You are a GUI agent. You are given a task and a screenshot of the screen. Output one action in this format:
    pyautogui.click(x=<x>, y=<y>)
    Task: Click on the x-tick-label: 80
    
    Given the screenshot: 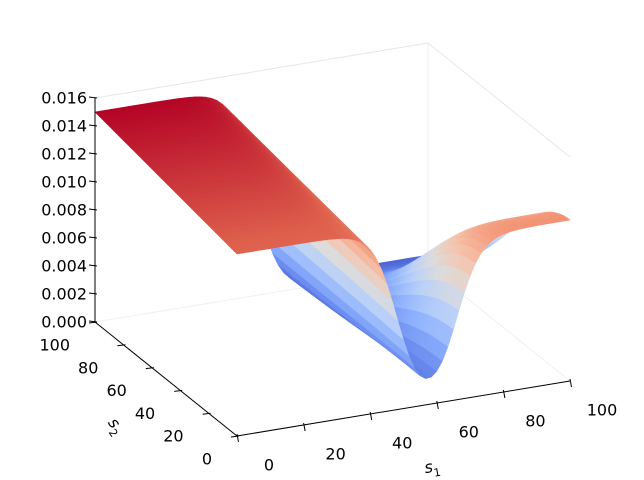 What is the action you would take?
    pyautogui.click(x=535, y=421)
    